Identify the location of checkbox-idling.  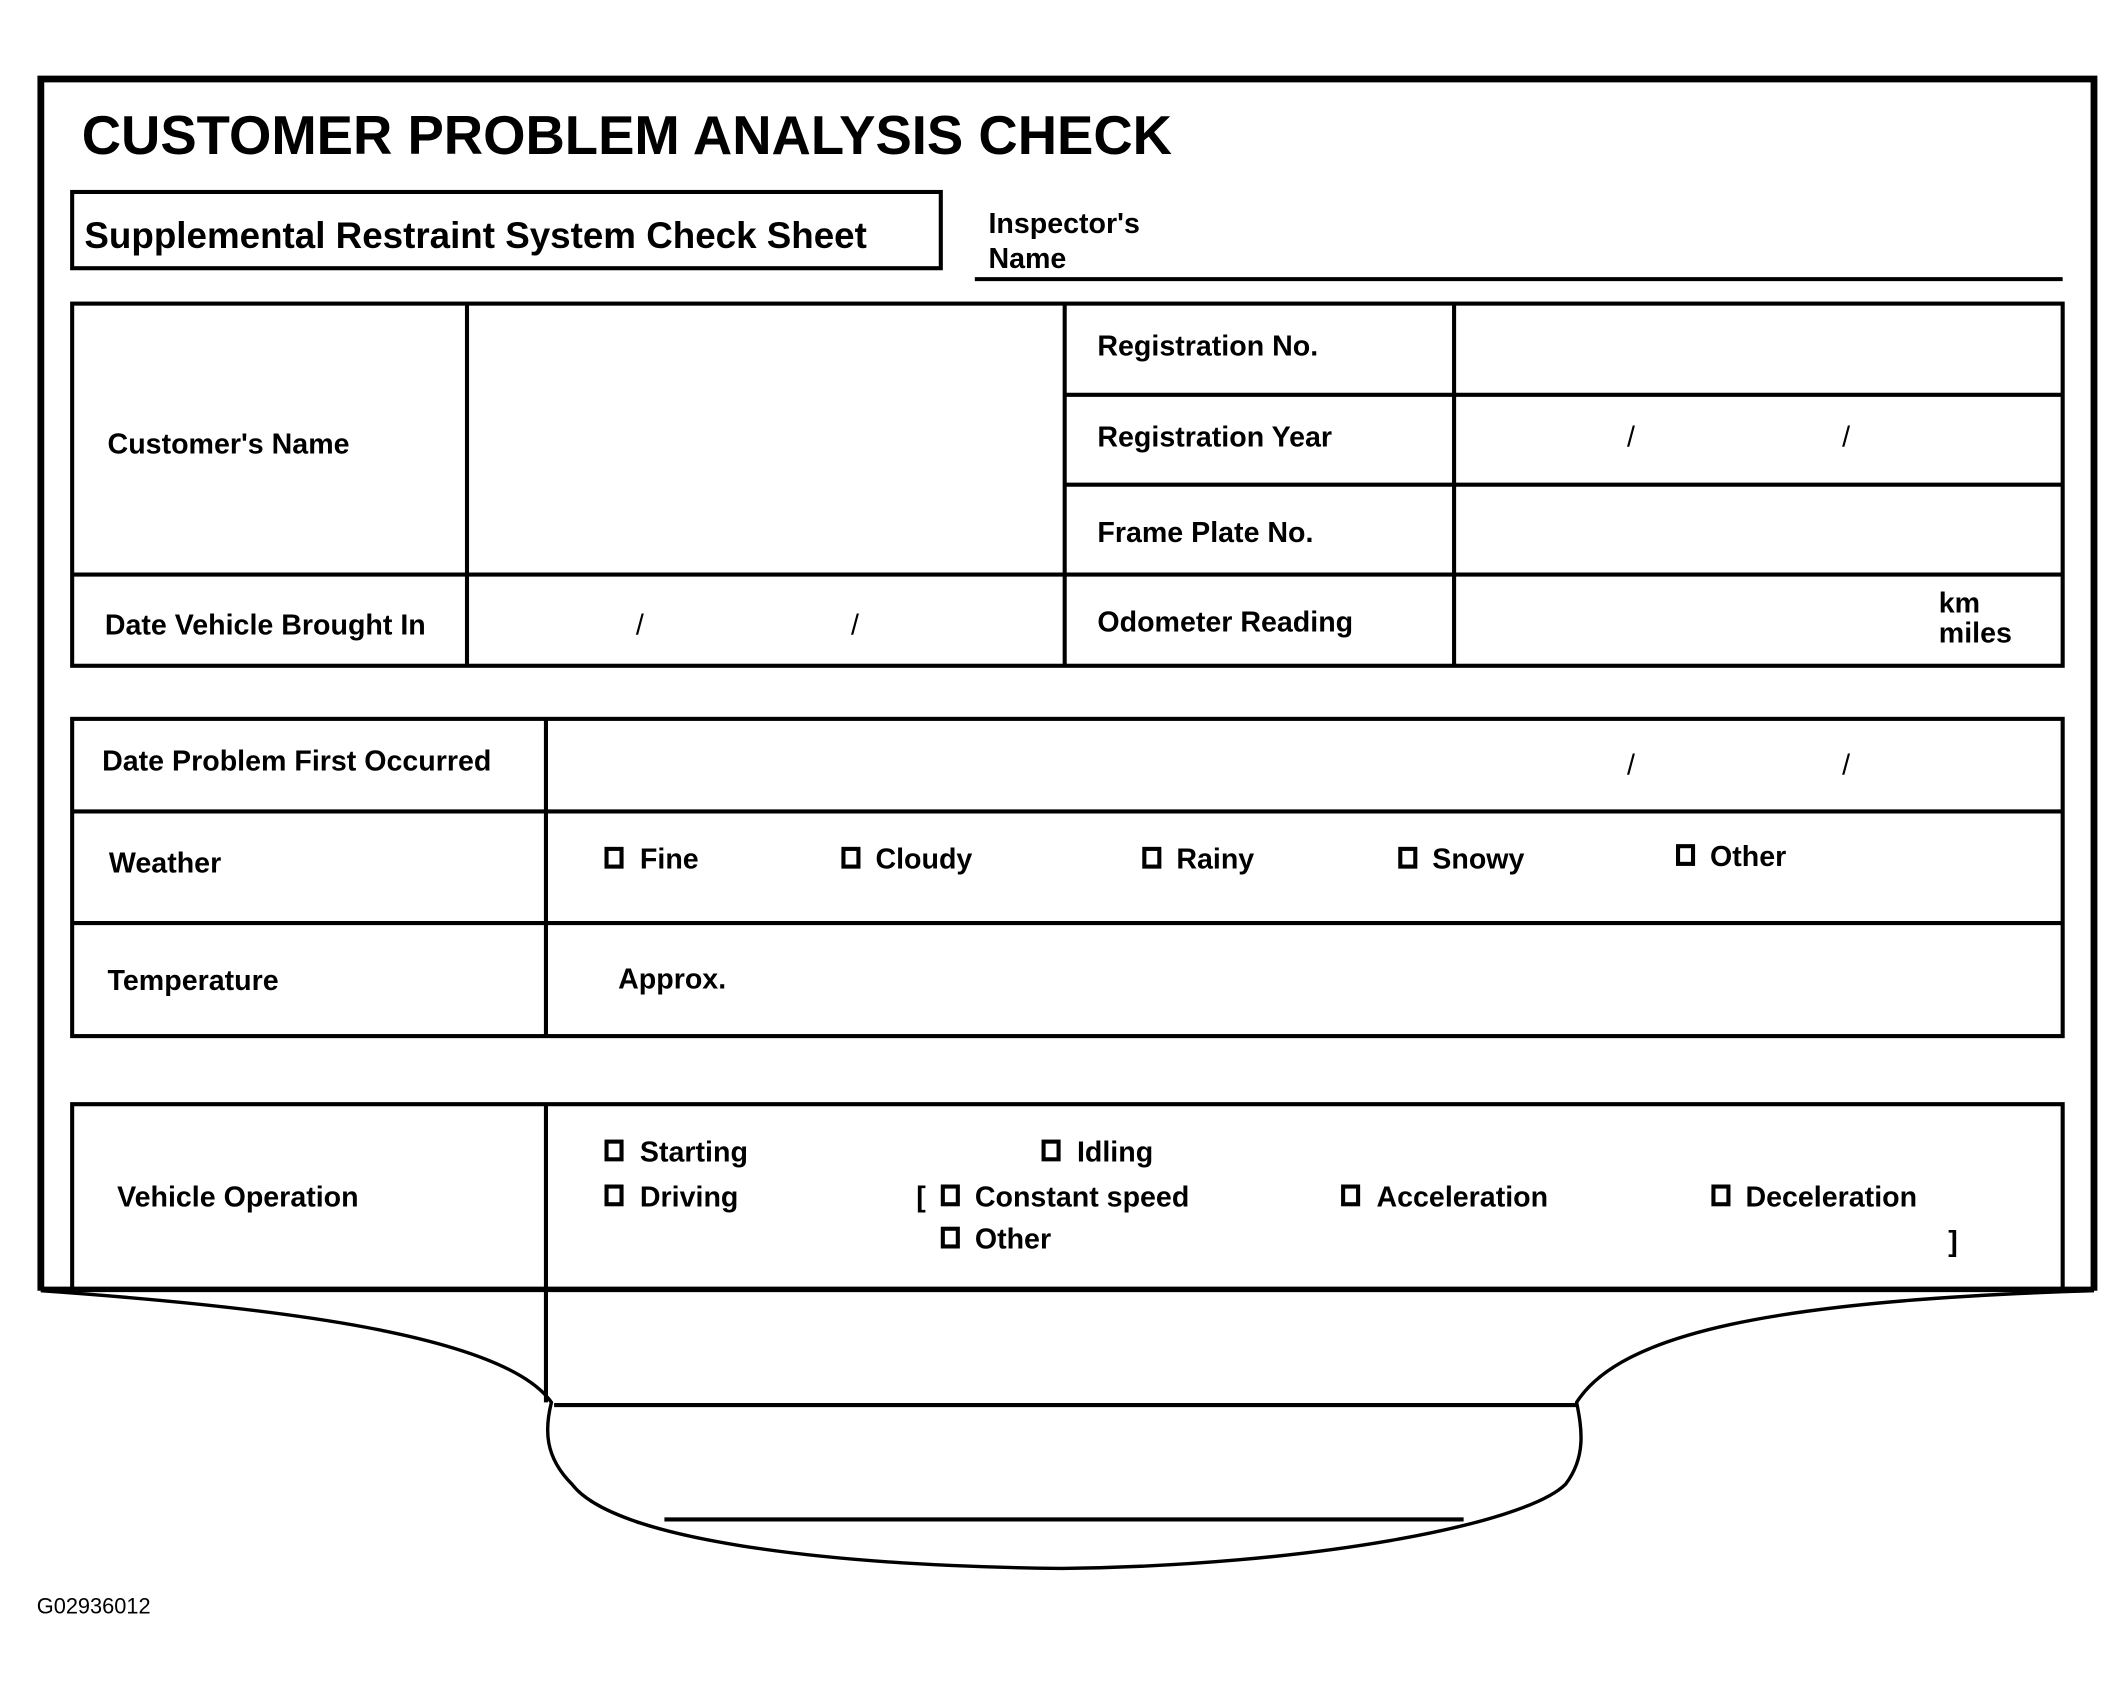
(1051, 1150).